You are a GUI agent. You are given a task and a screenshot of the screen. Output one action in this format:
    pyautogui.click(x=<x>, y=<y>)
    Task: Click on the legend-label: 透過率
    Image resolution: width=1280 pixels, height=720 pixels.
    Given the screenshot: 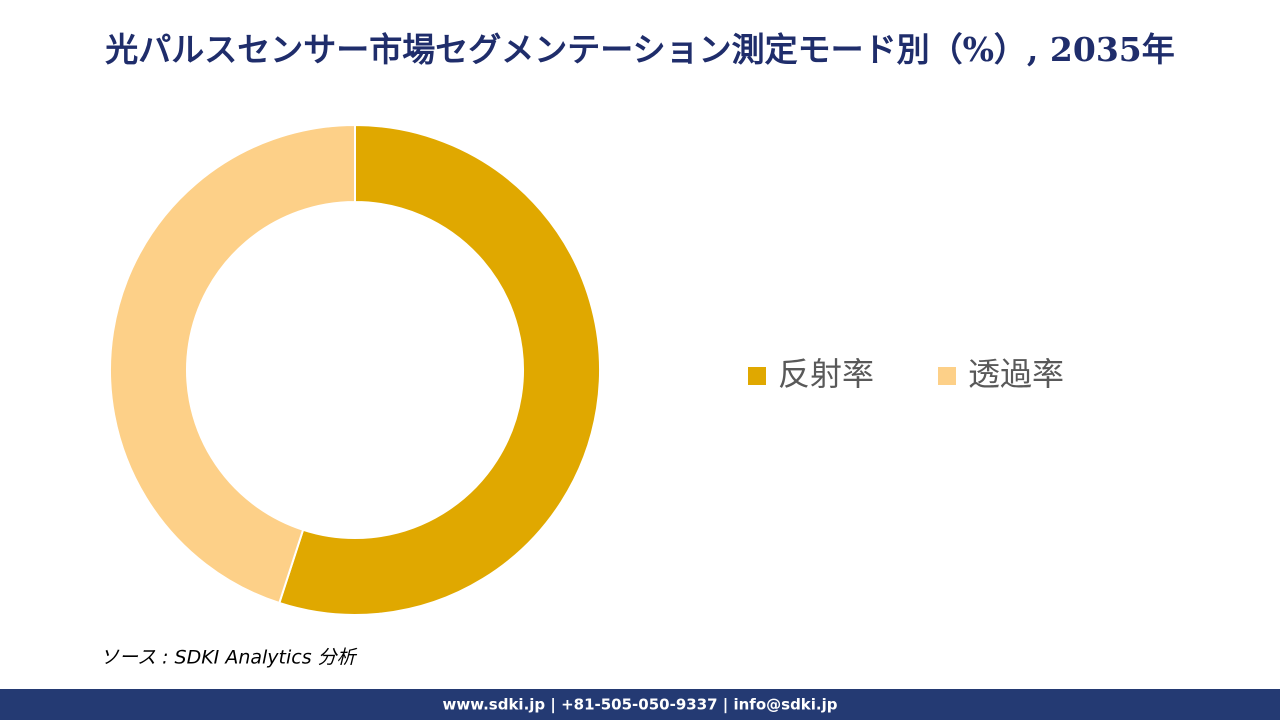 What is the action you would take?
    pyautogui.click(x=1016, y=374)
    